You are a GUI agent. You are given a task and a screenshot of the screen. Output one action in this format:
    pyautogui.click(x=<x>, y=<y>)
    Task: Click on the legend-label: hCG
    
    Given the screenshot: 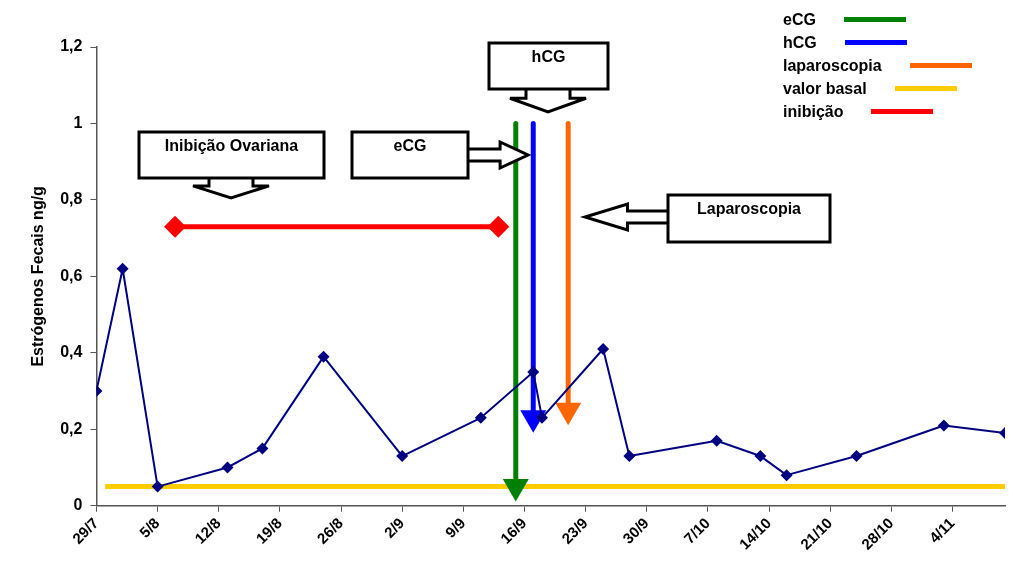 What is the action you would take?
    pyautogui.click(x=800, y=42)
    